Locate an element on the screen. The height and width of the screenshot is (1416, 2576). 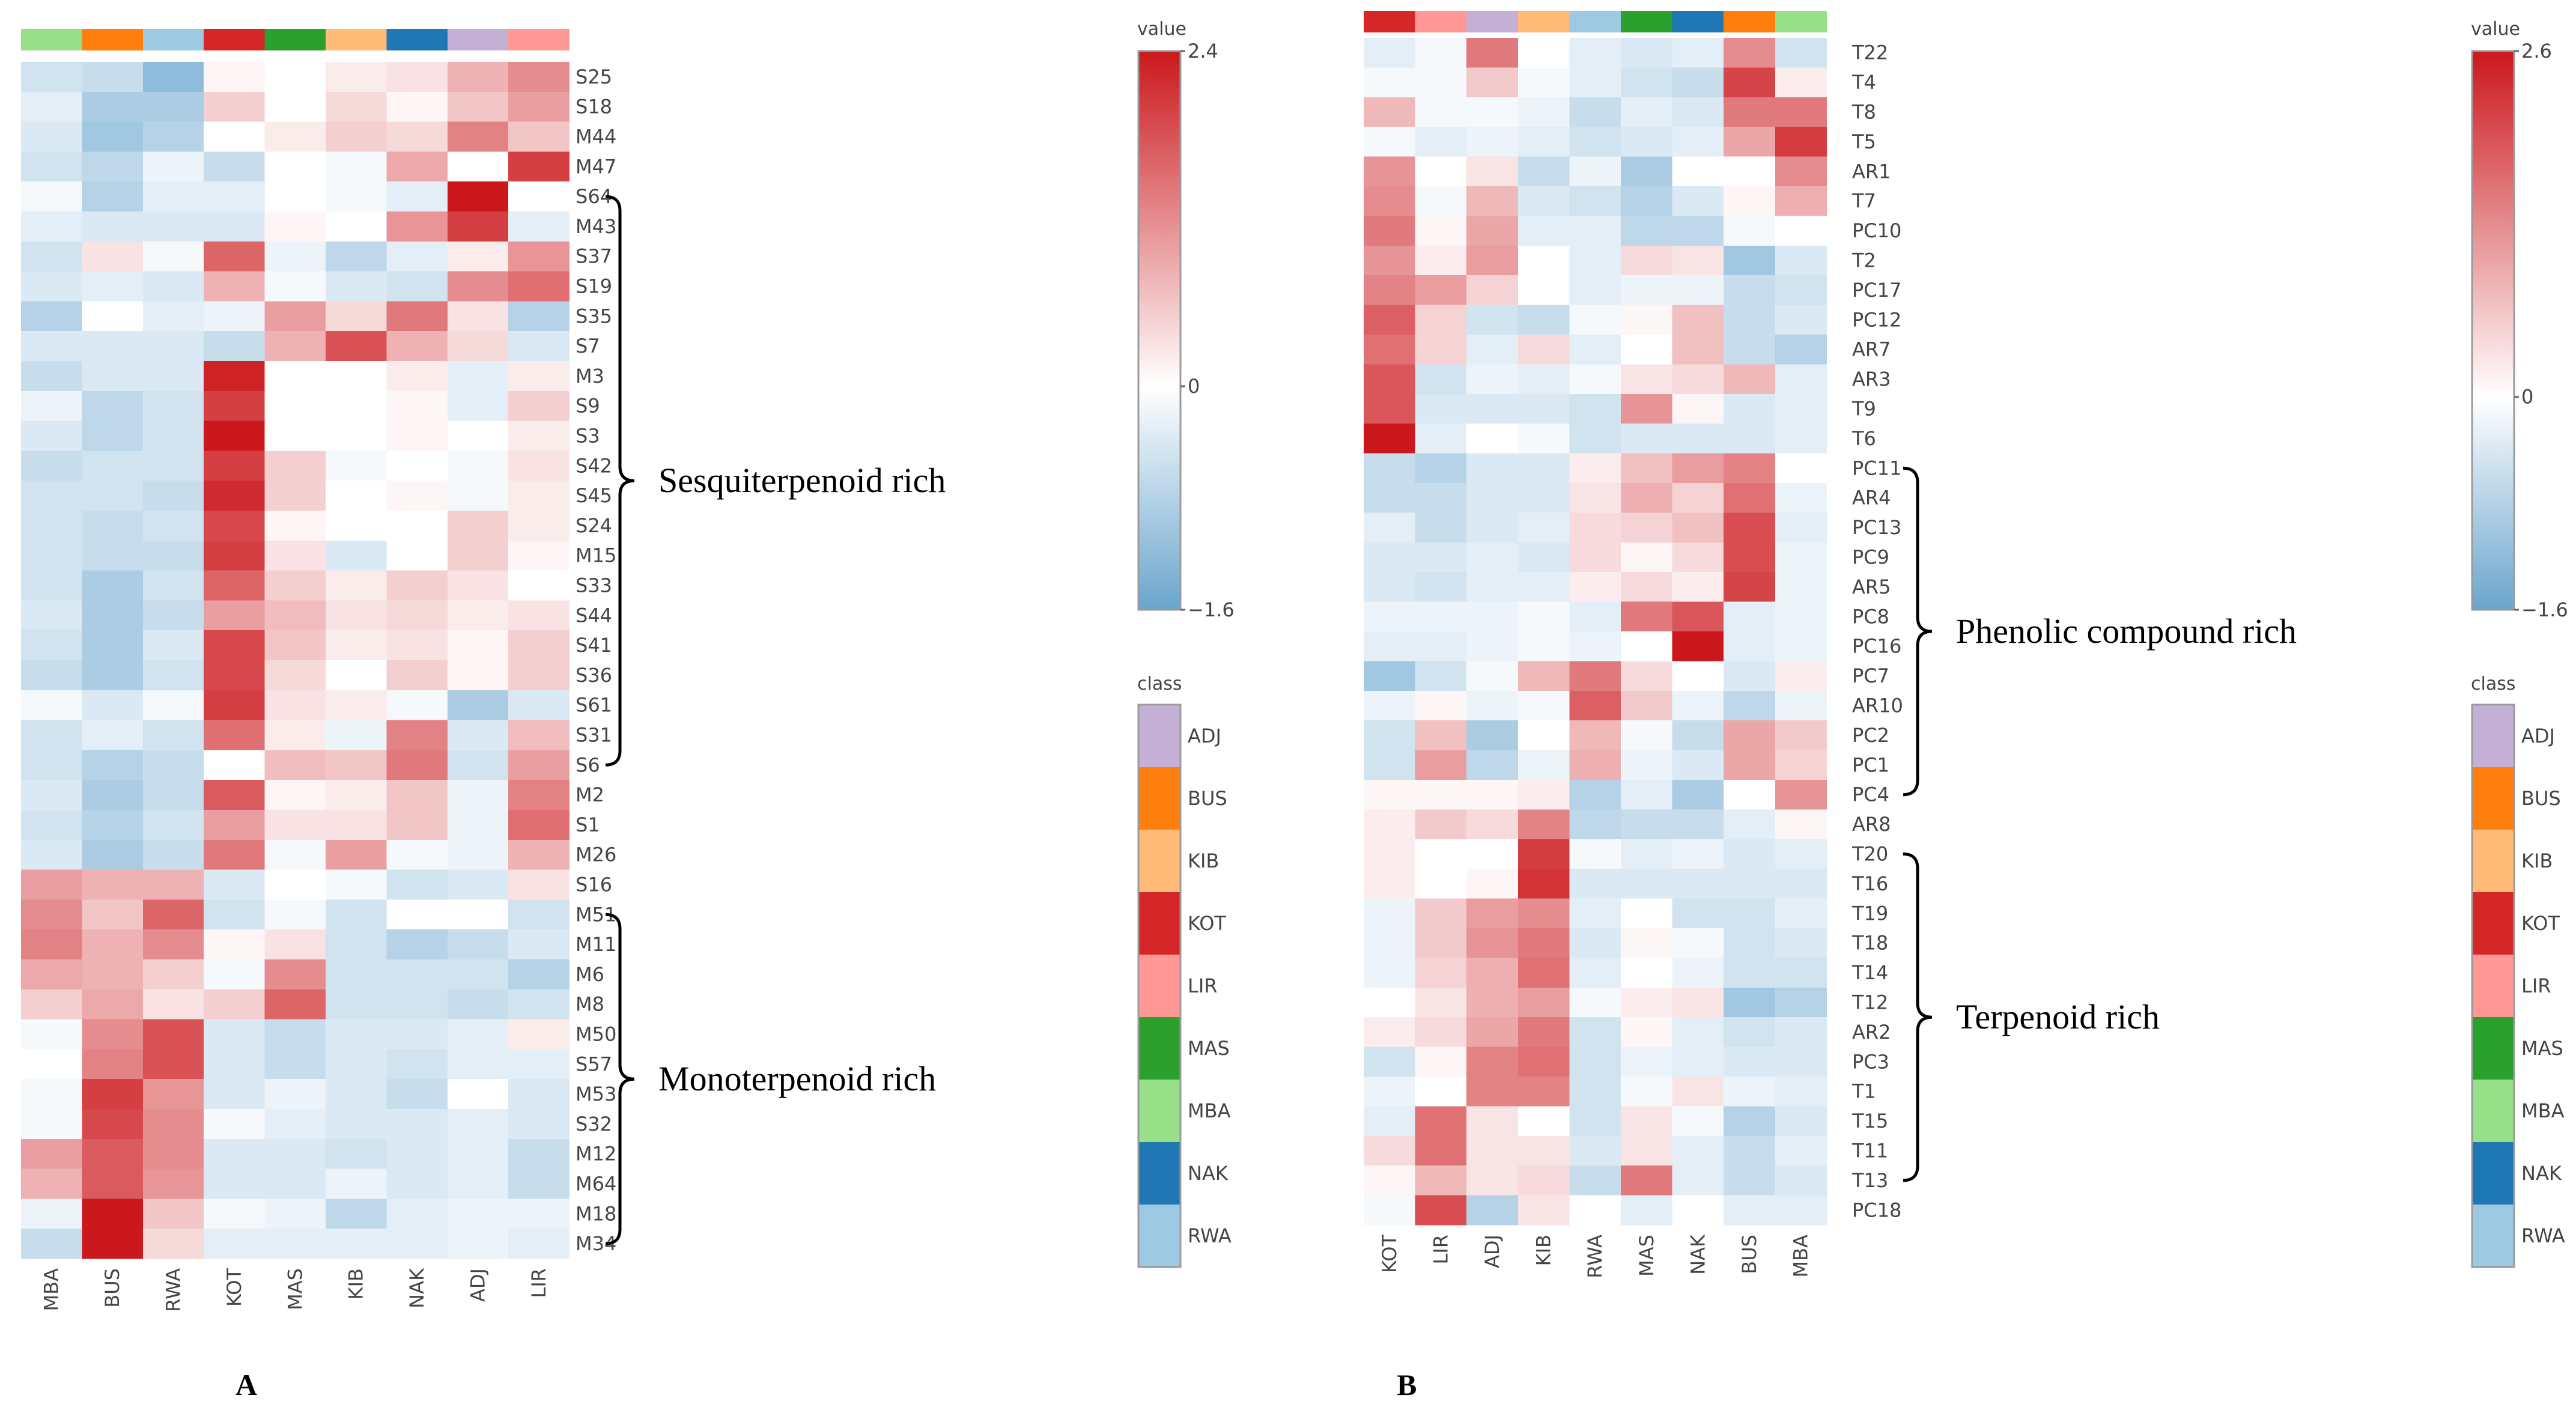
column-label: KIB is located at coordinates (356, 1283).